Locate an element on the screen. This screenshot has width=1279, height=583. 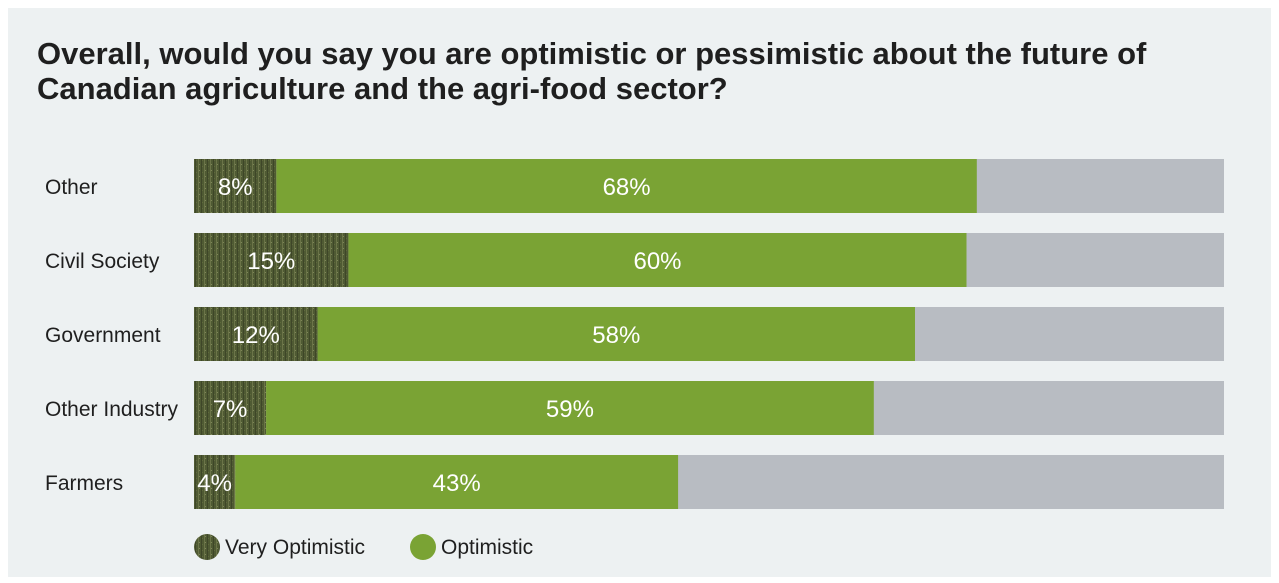
legend-label-very-optimistic: Very Optimistic is located at coordinates (295, 547).